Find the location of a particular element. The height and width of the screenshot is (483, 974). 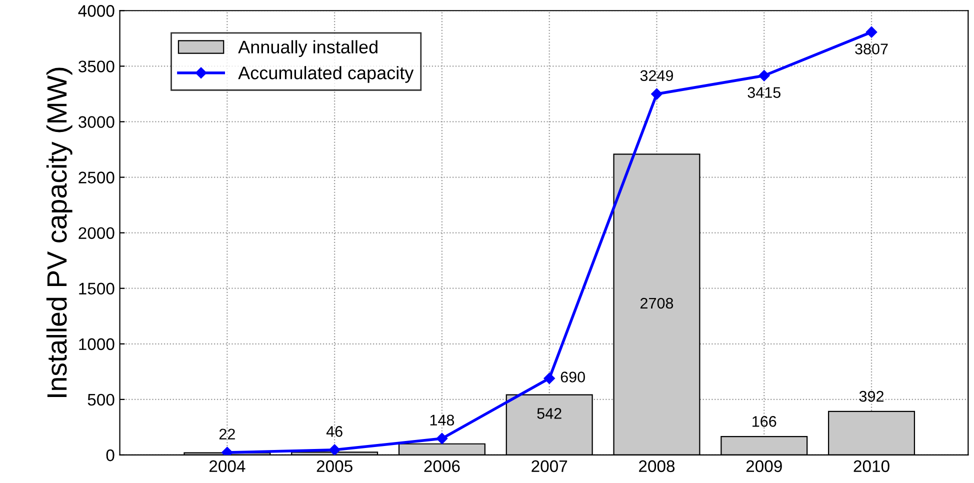

x-tick-label: 2010 is located at coordinates (872, 466).